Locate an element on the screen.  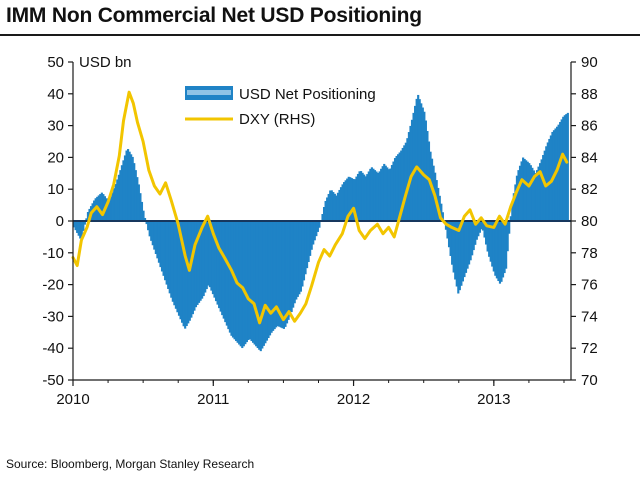
legend-bar-swatch-highlight is located at coordinates (209, 92).